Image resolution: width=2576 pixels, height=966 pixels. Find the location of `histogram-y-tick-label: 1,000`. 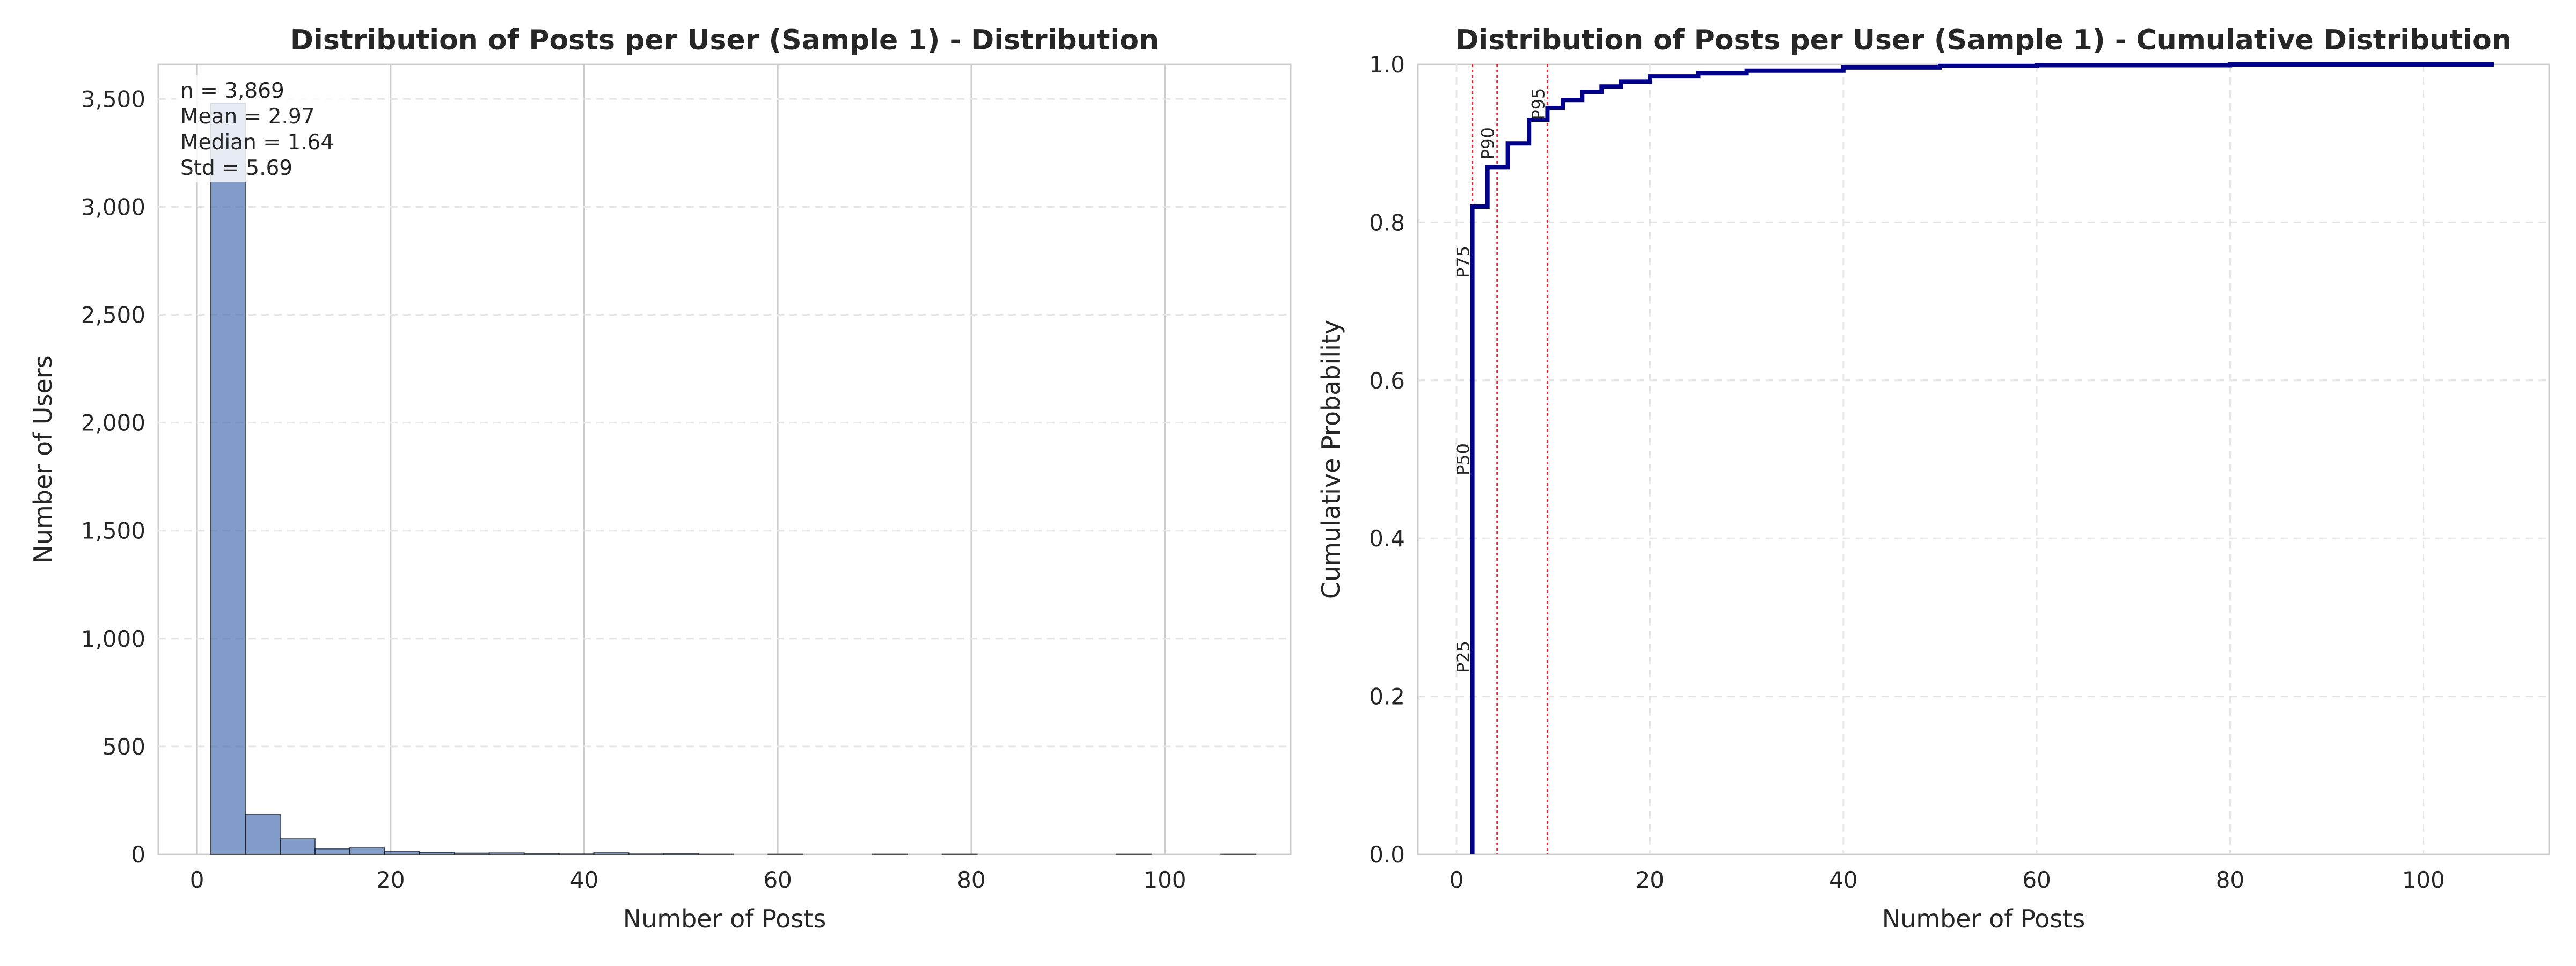

histogram-y-tick-label: 1,000 is located at coordinates (113, 639).